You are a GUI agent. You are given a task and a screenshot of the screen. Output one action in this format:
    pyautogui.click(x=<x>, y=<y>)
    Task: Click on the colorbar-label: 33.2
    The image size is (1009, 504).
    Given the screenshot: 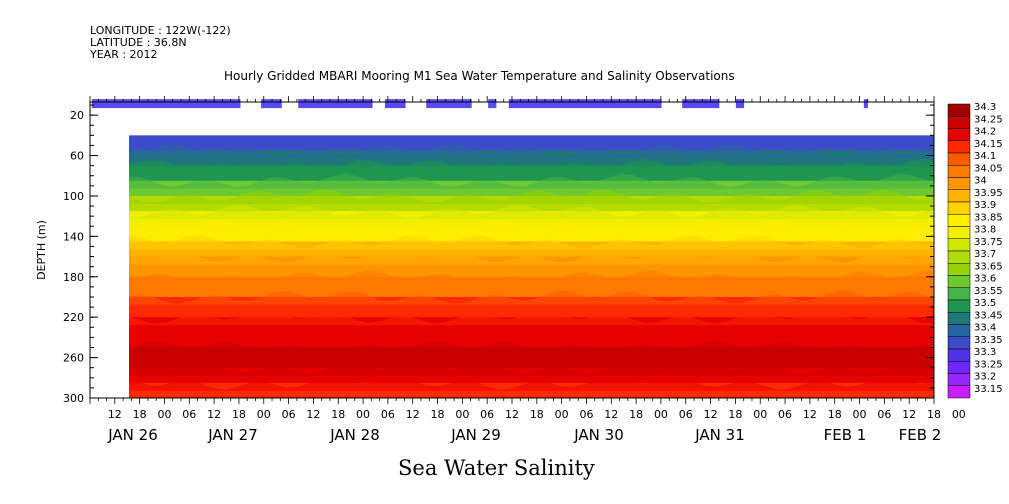 What is the action you would take?
    pyautogui.click(x=985, y=377)
    